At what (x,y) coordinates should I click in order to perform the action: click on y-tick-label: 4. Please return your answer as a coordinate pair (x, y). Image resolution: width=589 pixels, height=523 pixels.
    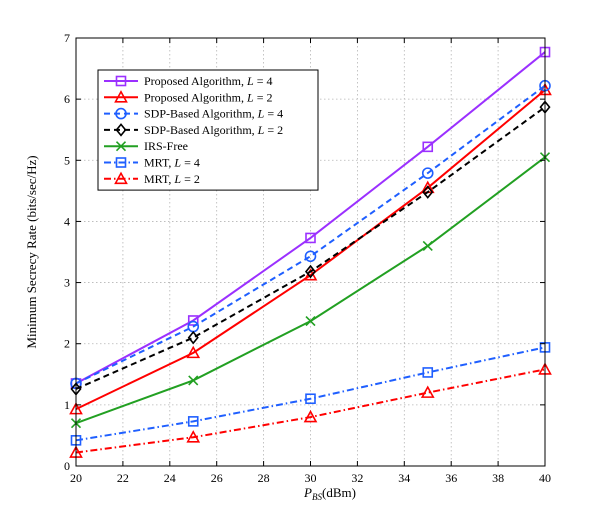
    Looking at the image, I should click on (67, 221).